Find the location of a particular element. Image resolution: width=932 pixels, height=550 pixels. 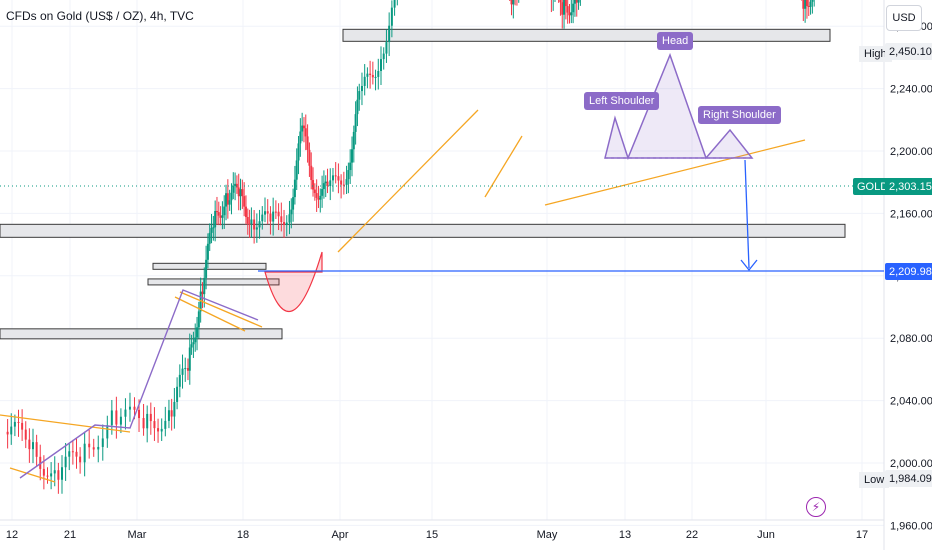

target-arrow is located at coordinates (747, 214).